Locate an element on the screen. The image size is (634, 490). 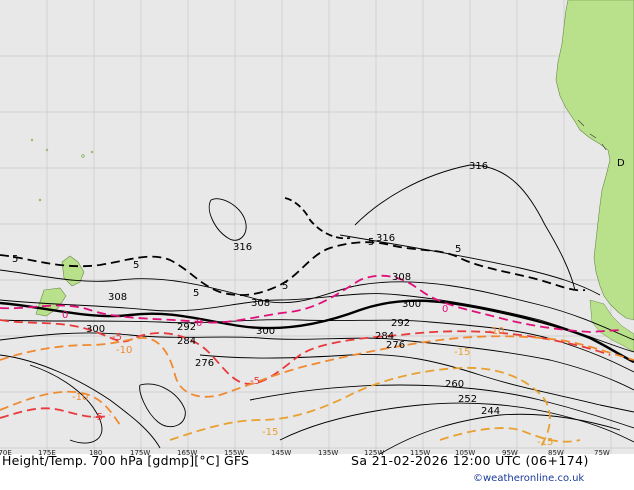
lon-label: 125W is located at coordinates (374, 453).